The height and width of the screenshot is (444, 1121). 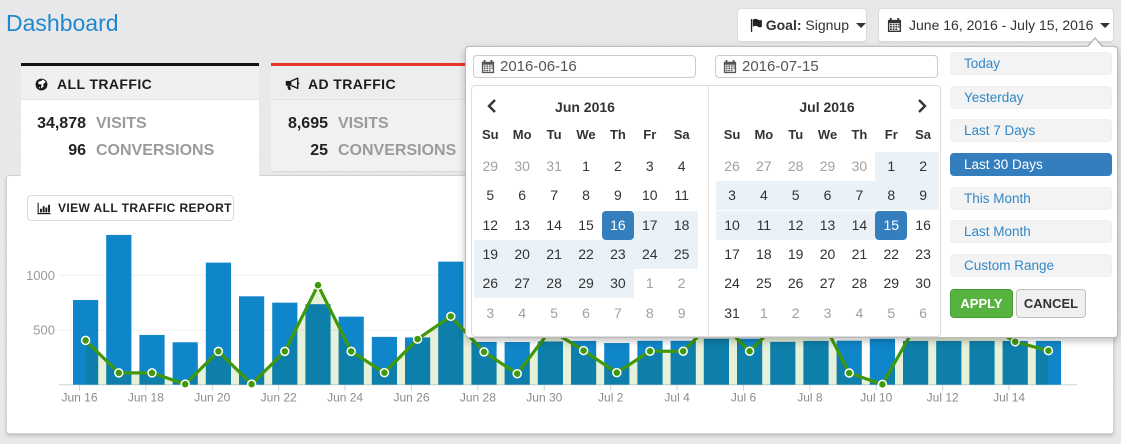 I want to click on svg-text: Jun 28, so click(x=478, y=398).